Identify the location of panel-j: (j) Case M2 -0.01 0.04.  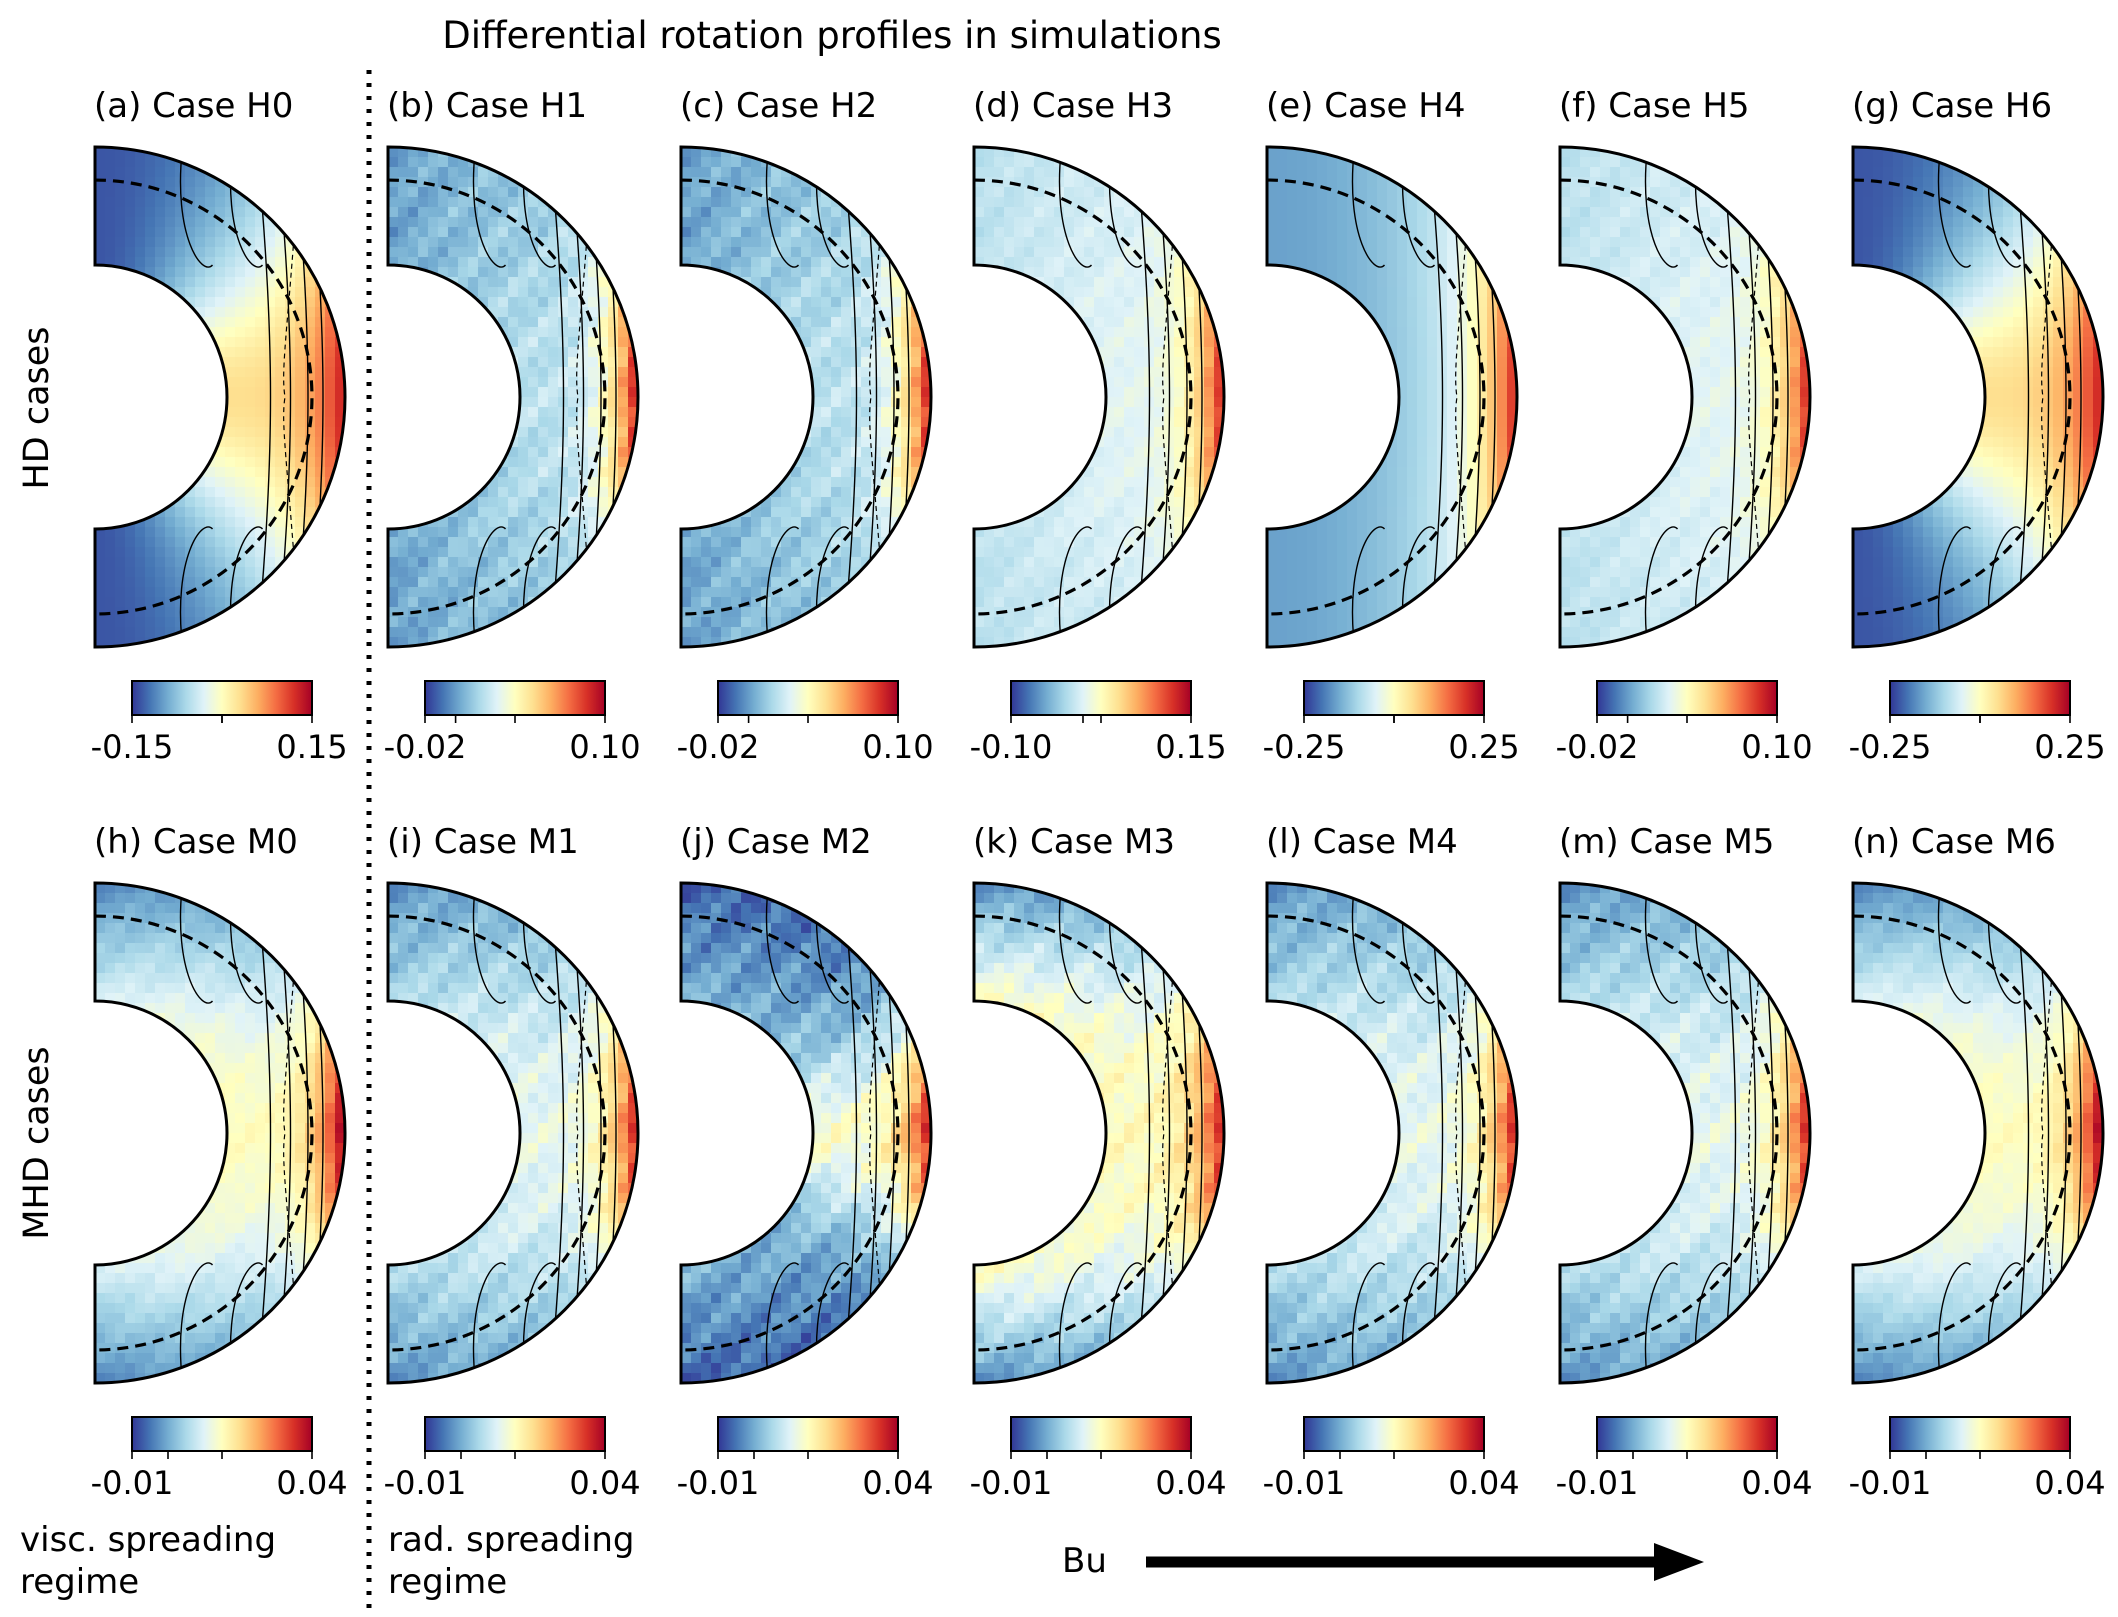
(805, 1162).